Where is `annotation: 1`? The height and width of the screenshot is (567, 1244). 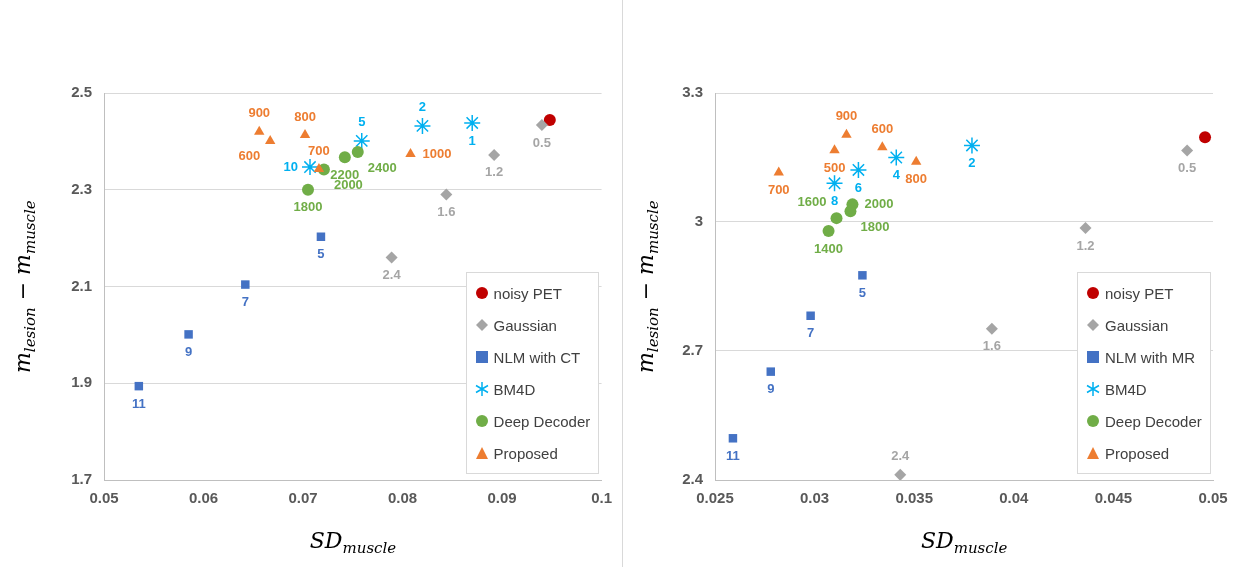 annotation: 1 is located at coordinates (472, 140).